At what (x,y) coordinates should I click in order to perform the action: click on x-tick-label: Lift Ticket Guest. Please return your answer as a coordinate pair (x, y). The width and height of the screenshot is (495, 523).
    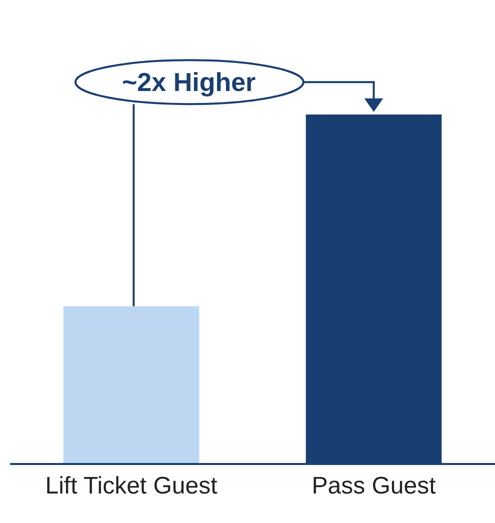
    Looking at the image, I should click on (131, 486).